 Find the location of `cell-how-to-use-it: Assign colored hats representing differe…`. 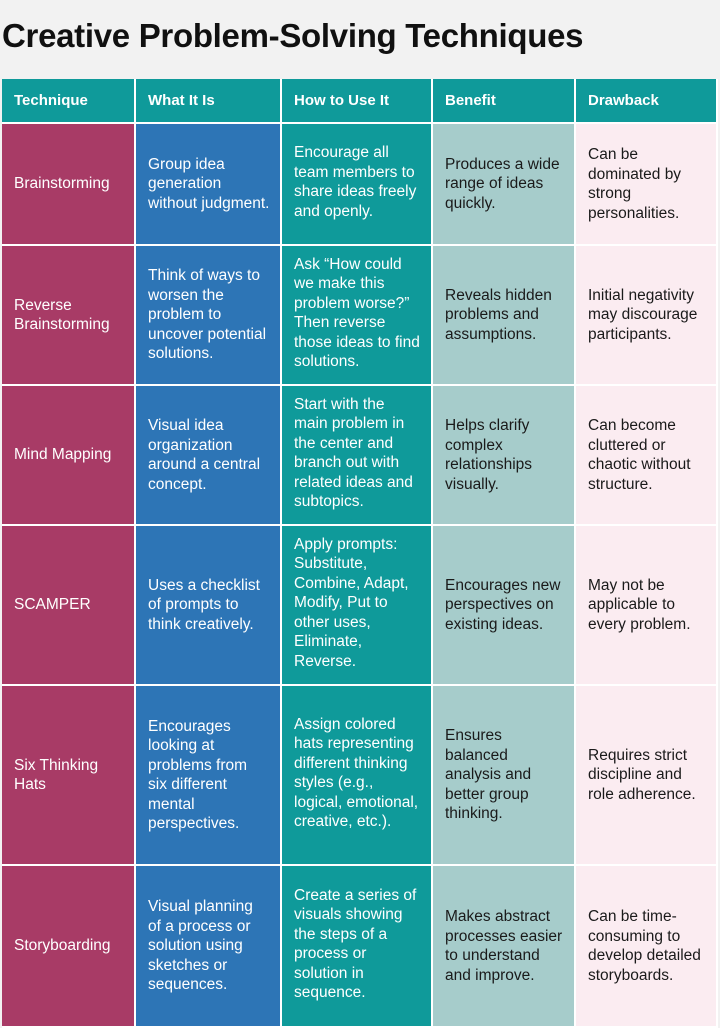

cell-how-to-use-it: Assign colored hats representing differe… is located at coordinates (357, 776).